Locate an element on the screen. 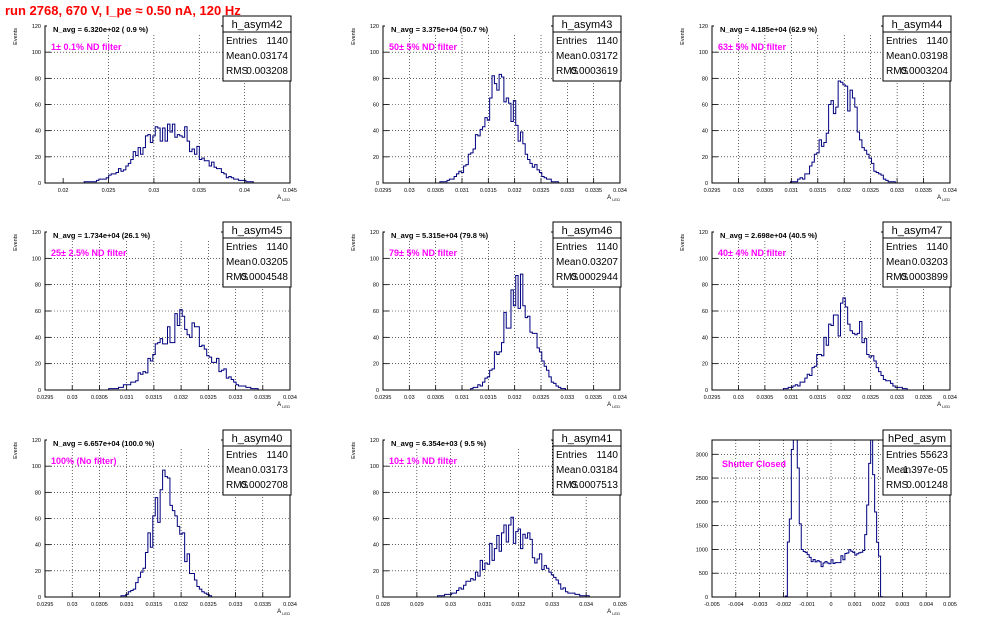  navg-label: N_avg = 3.375e+04 (50.7 %) is located at coordinates (440, 29).